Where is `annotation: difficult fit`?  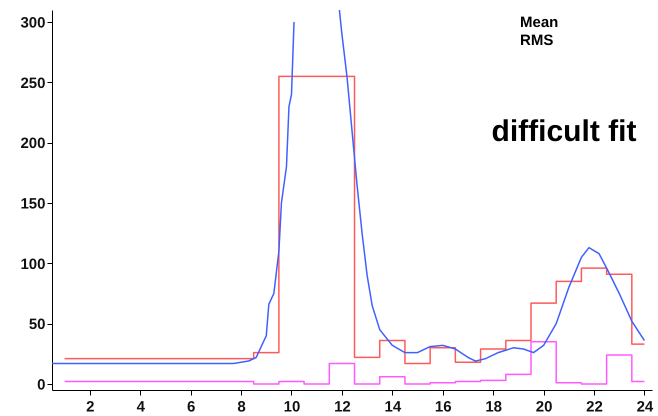 annotation: difficult fit is located at coordinates (564, 131).